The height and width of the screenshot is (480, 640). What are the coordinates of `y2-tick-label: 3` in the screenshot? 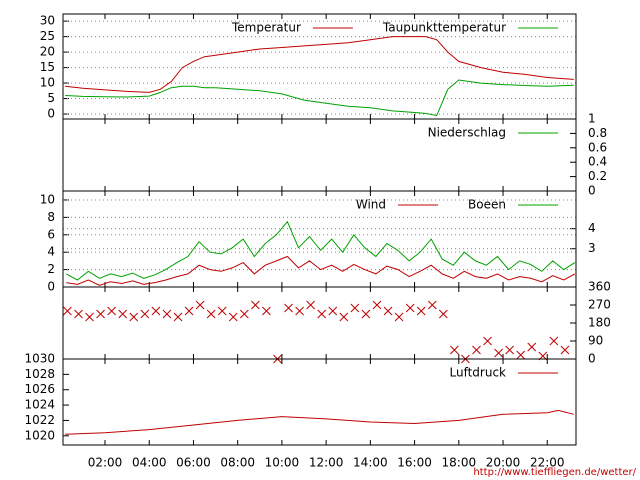 It's located at (592, 248).